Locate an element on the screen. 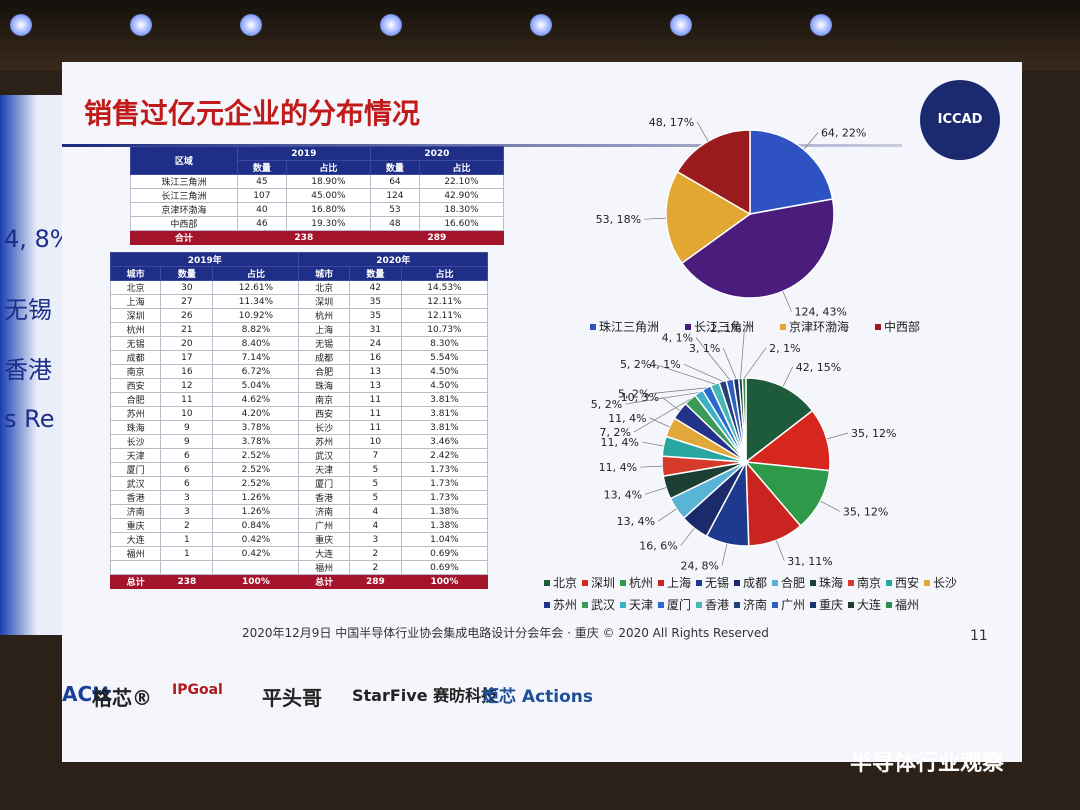 This screenshot has height=810, width=1080. header-row: 数量 占比 数量 占比 is located at coordinates (318, 167).